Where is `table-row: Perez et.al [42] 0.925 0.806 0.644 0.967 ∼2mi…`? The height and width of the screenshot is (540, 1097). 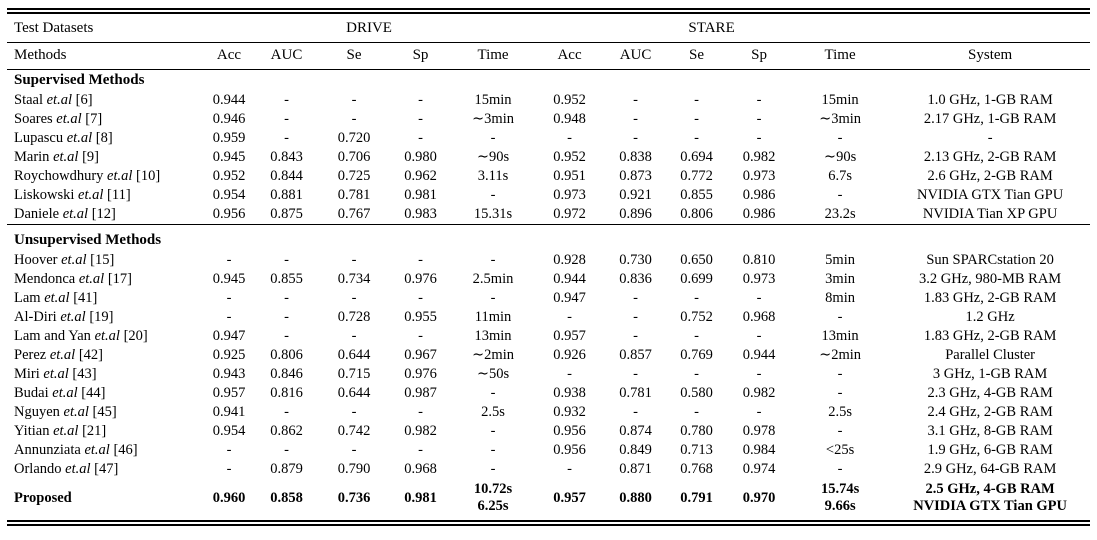
table-row: Perez et.al [42] 0.925 0.806 0.644 0.967 ∼2mi… is located at coordinates (548, 355).